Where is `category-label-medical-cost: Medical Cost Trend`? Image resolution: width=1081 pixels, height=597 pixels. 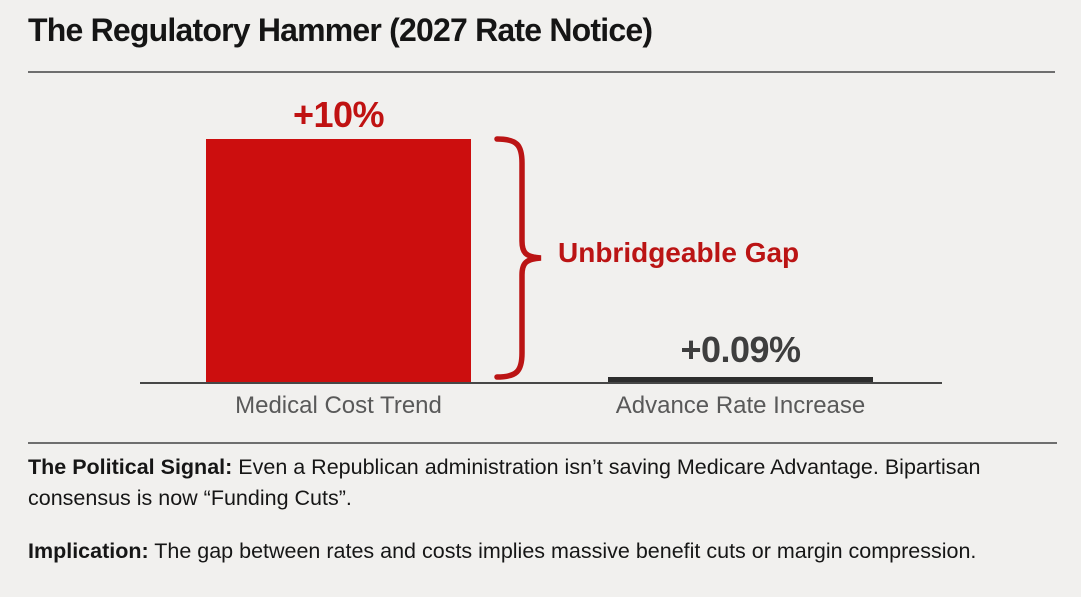 category-label-medical-cost: Medical Cost Trend is located at coordinates (338, 405).